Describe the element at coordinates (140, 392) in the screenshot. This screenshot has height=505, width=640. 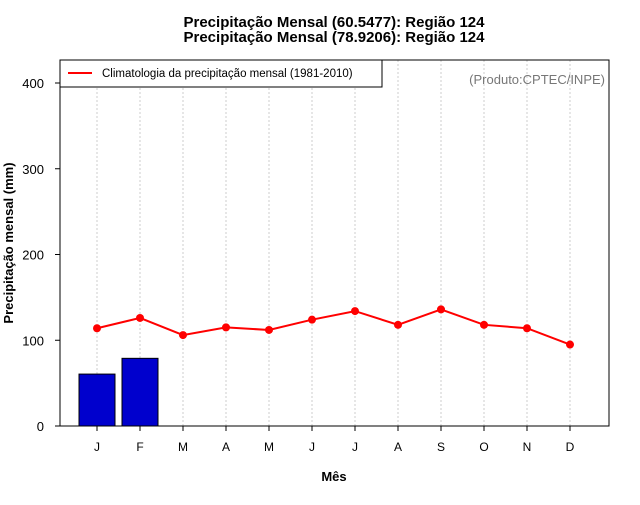
I see `bar-F` at that location.